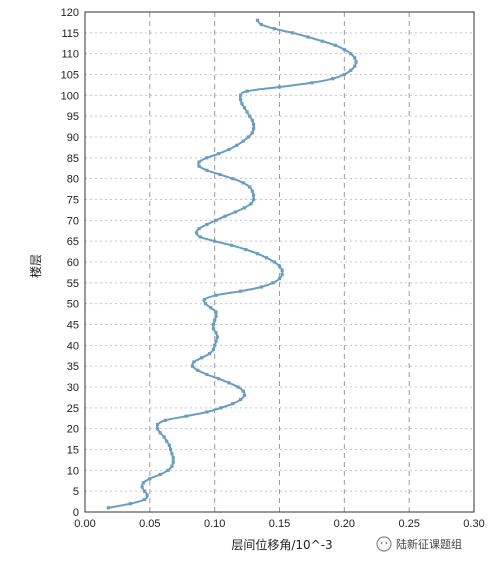  What do you see at coordinates (73, 284) in the screenshot?
I see `y-tick-label: 55` at bounding box center [73, 284].